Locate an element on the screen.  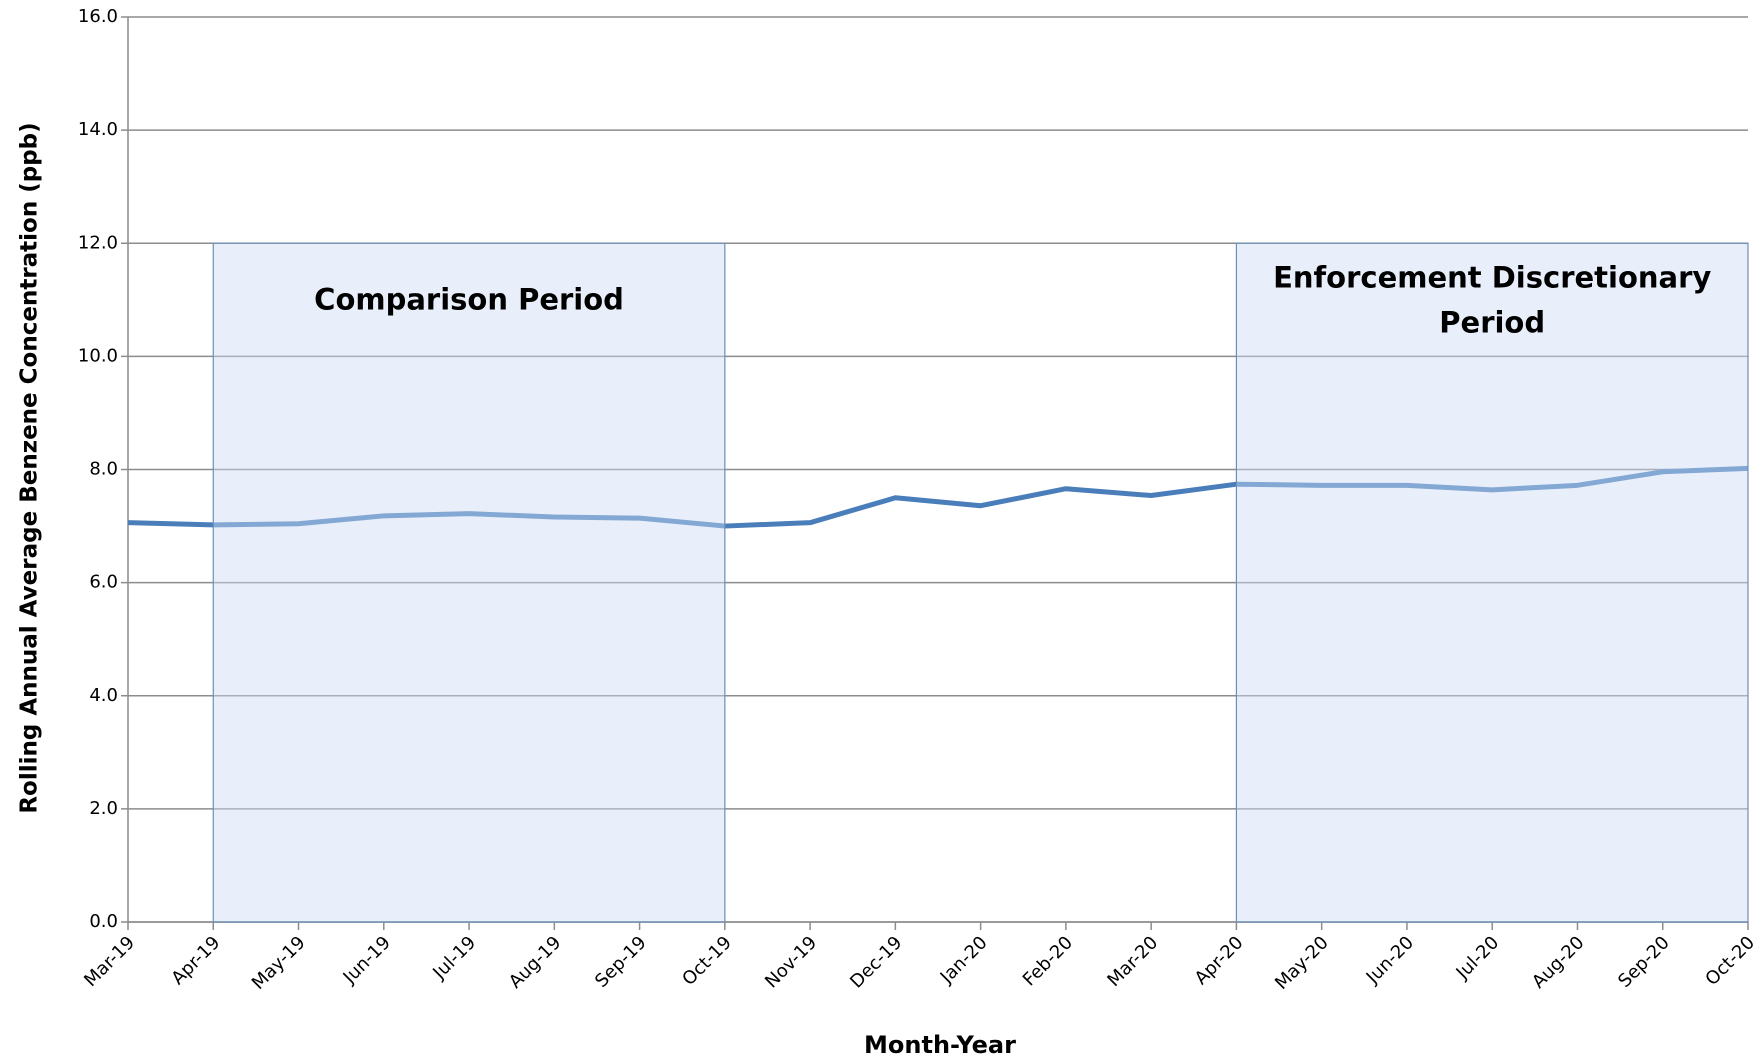
y-tick-label: 2.0 is located at coordinates (103, 808).